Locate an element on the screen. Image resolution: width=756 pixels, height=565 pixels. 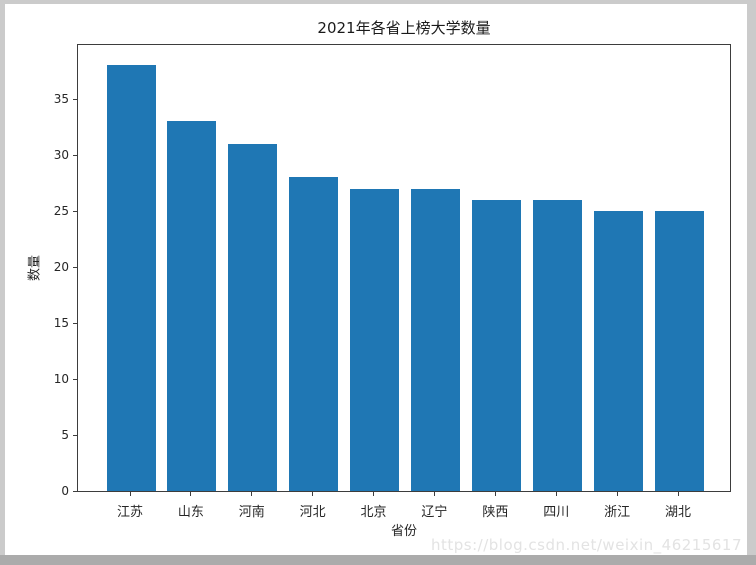
x-tick-label-河南: 河南 is located at coordinates (251, 512).